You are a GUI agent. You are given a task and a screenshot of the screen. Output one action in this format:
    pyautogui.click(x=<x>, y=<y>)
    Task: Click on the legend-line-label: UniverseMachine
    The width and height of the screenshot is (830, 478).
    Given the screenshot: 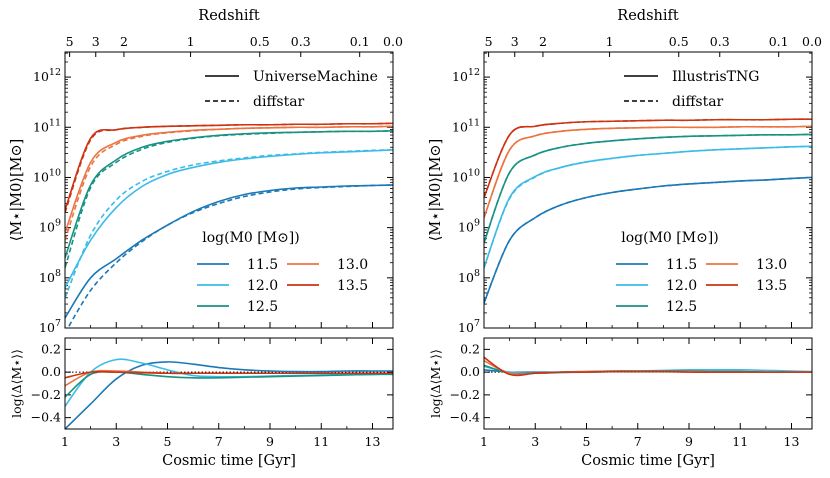 What is the action you would take?
    pyautogui.click(x=315, y=77)
    